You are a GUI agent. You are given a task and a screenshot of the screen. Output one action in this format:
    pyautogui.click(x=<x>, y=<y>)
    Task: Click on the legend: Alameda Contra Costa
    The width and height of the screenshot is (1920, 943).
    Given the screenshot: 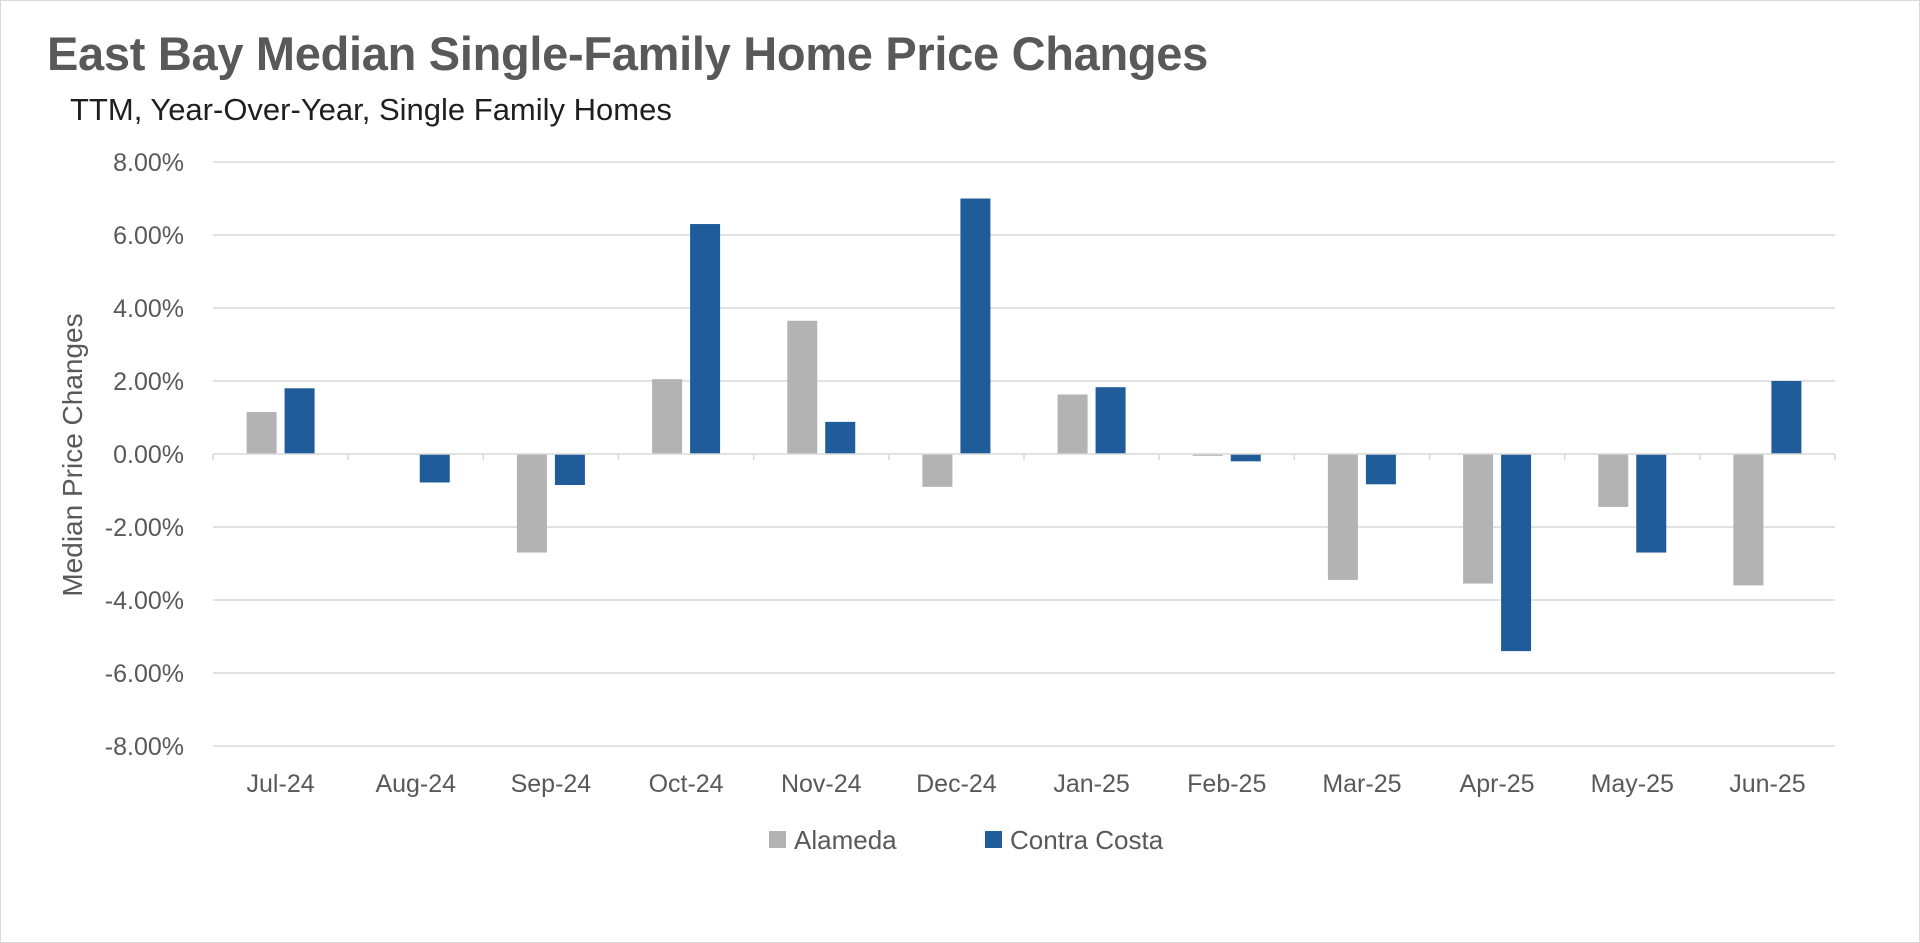 What is the action you would take?
    pyautogui.click(x=966, y=840)
    